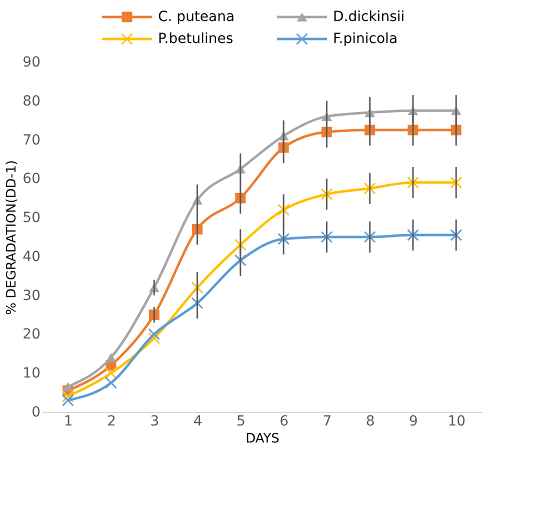 This screenshot has height=515, width=555. Describe the element at coordinates (36, 412) in the screenshot. I see `y-tick-label: 0` at that location.